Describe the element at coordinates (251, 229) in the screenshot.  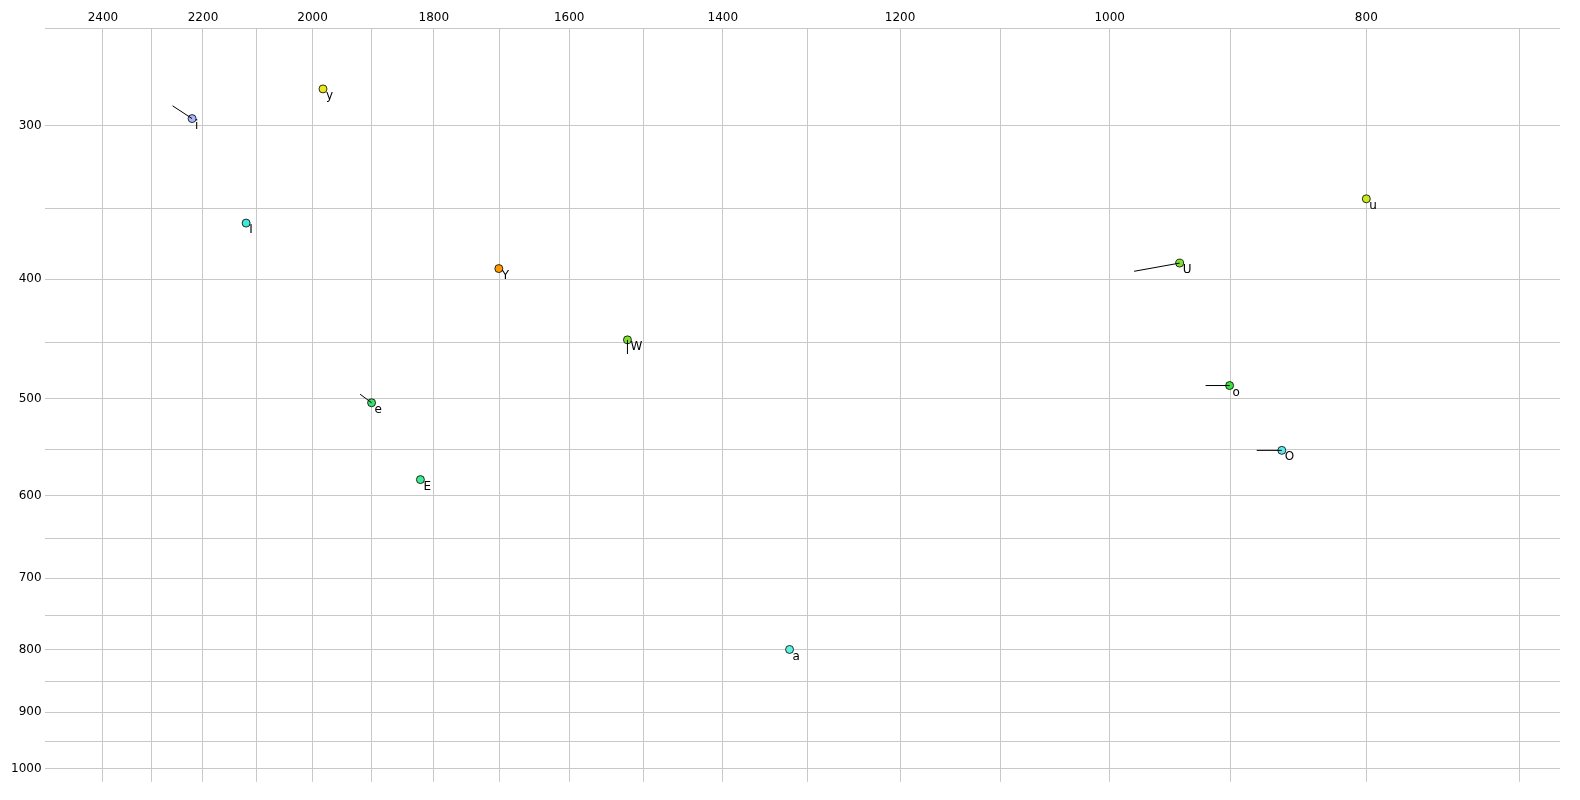
I see `series-label: I` at that location.